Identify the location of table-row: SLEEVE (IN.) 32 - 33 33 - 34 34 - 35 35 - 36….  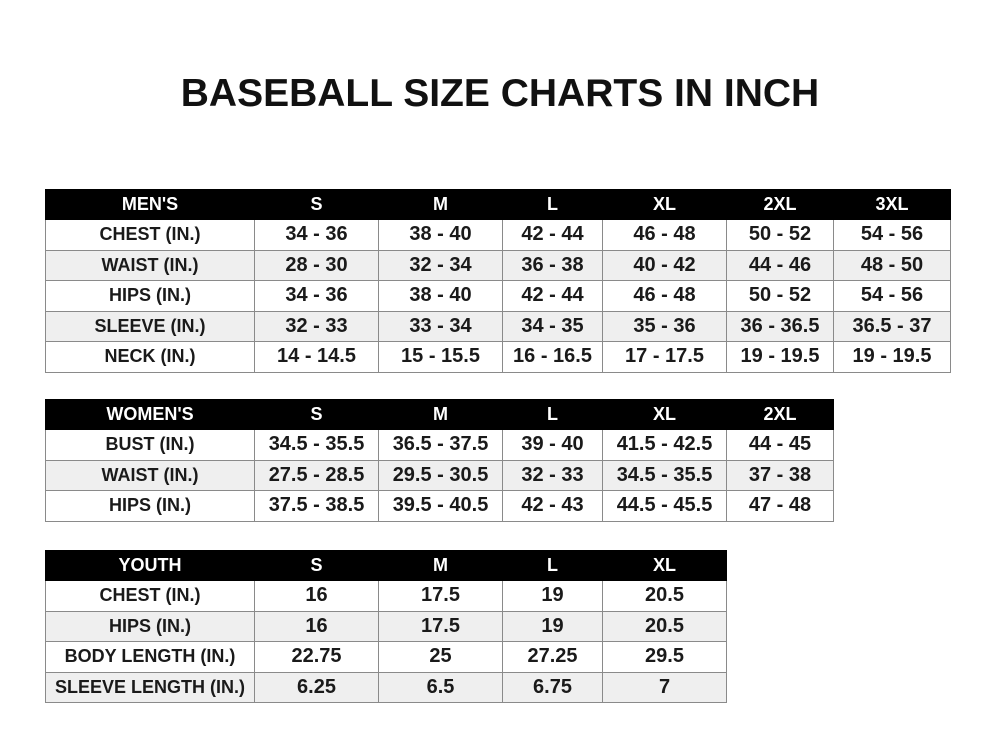
(498, 326).